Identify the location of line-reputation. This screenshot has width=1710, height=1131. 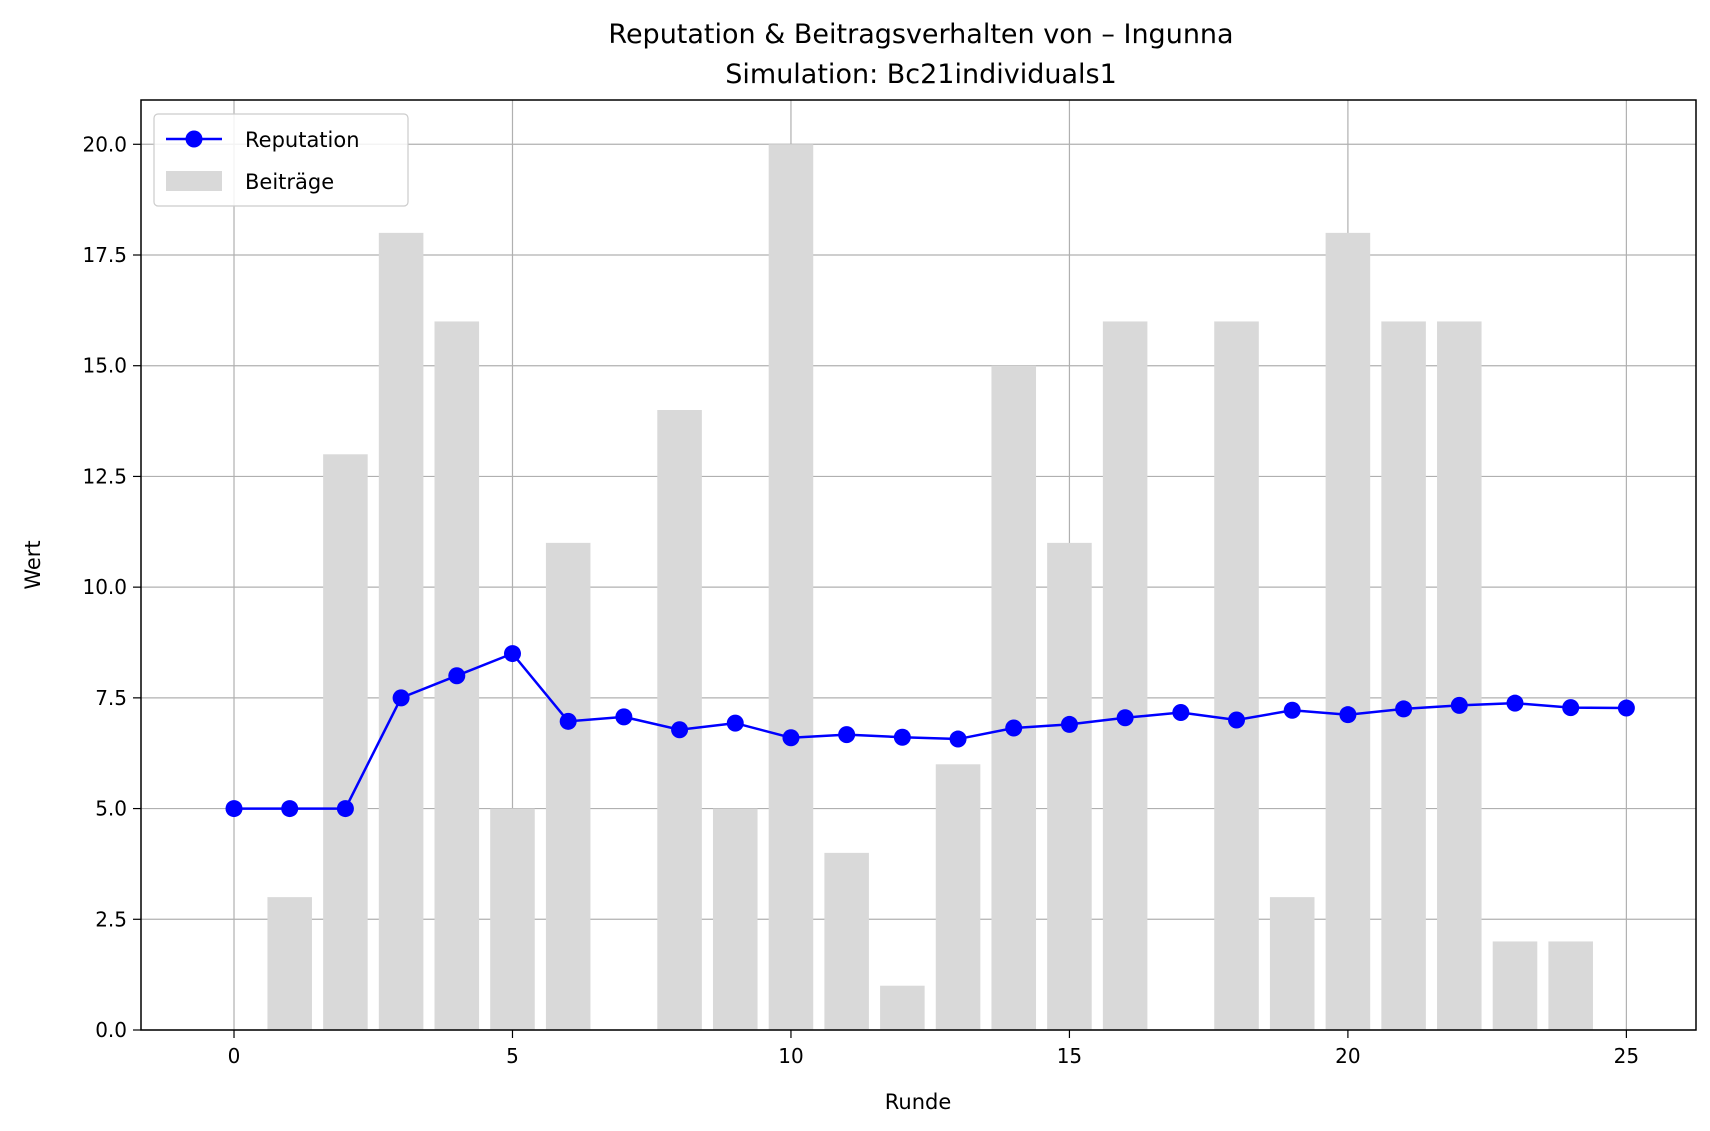
(930, 731).